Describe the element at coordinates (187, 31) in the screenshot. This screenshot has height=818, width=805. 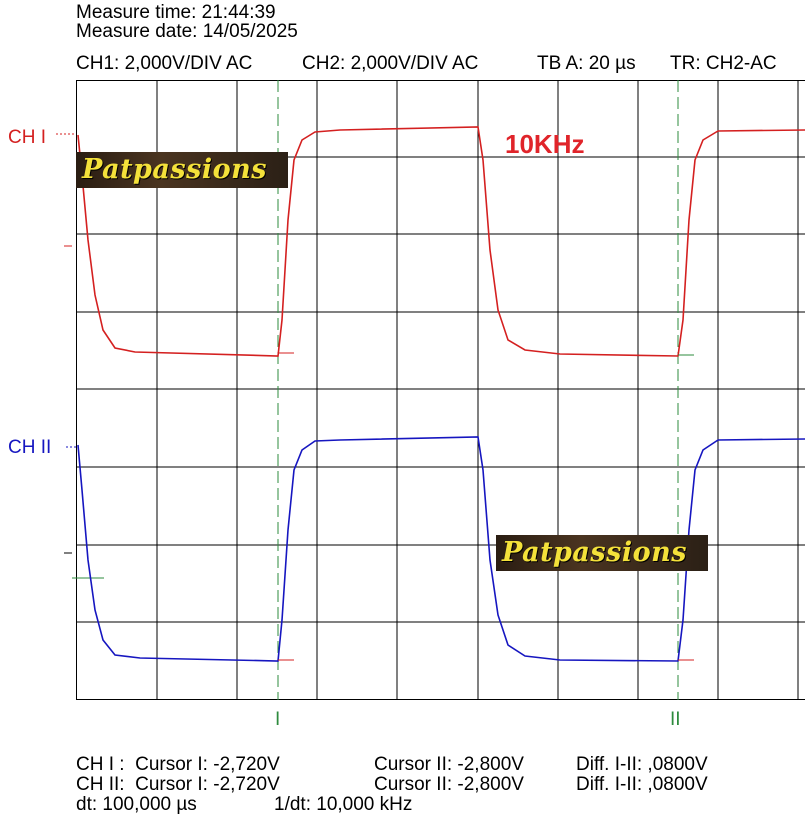
I see `measure-date: Measure date: 14/05/2025` at that location.